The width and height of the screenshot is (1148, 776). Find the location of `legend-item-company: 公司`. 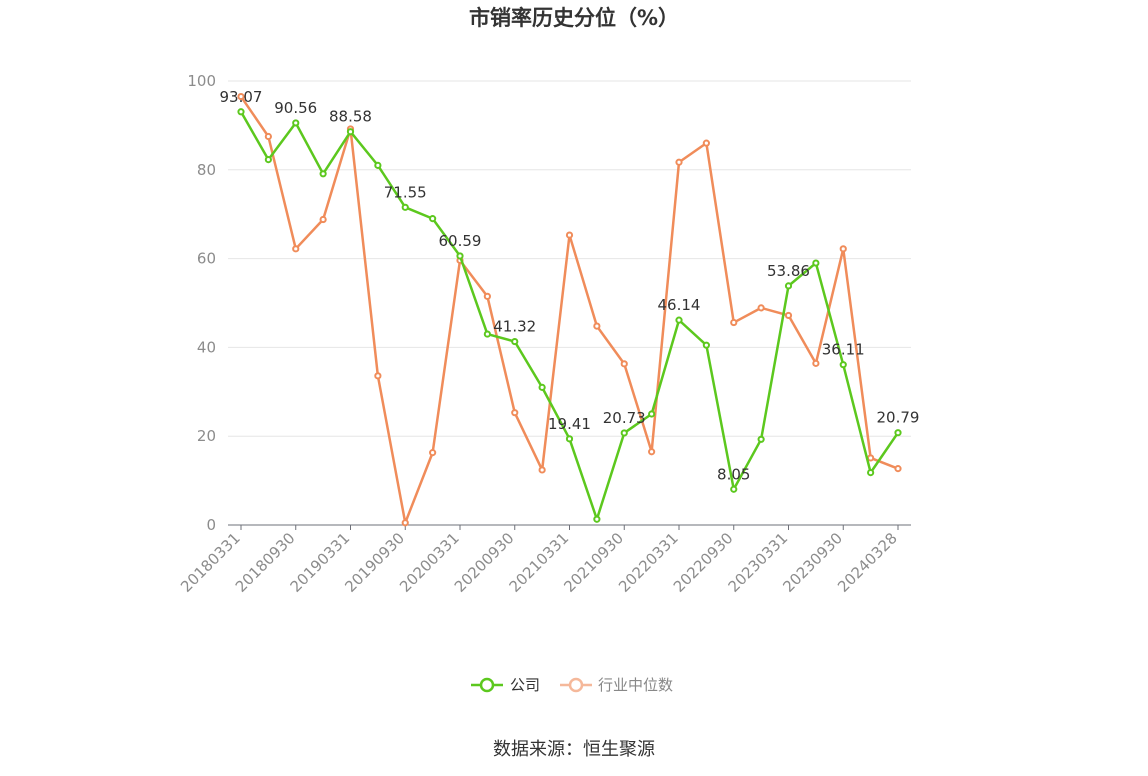

legend-item-company: 公司 is located at coordinates (505, 685).